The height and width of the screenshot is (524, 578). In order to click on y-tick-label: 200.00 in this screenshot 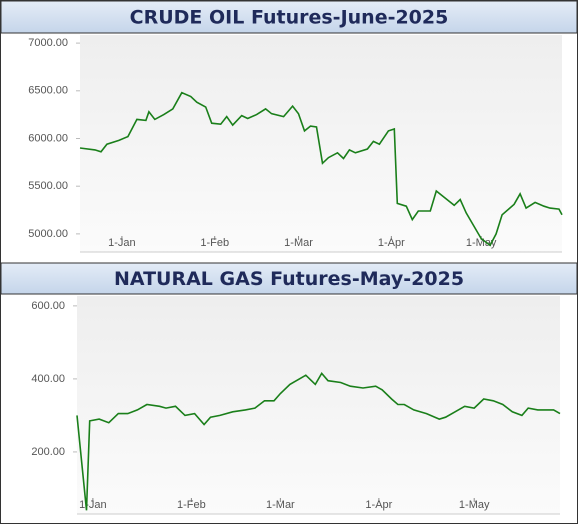, I will do `click(48, 452)`.